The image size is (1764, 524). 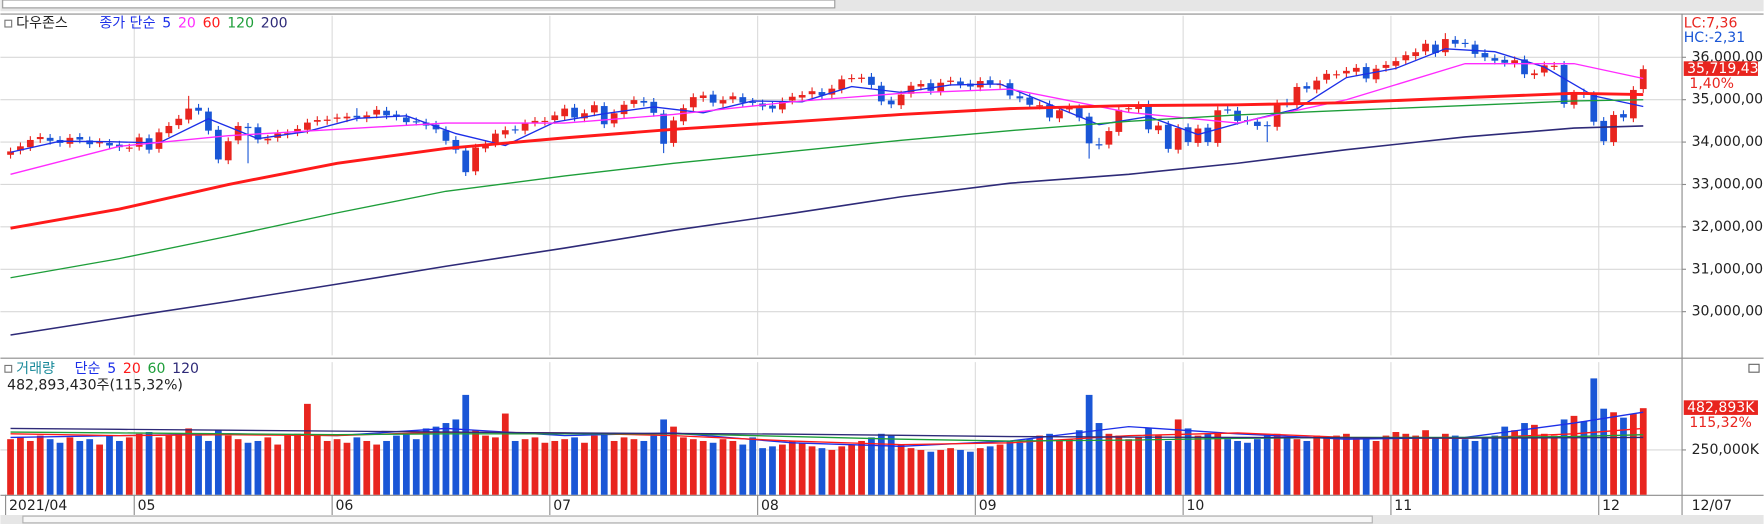 I want to click on y-tick-label: 34,000,00, so click(x=1727, y=142).